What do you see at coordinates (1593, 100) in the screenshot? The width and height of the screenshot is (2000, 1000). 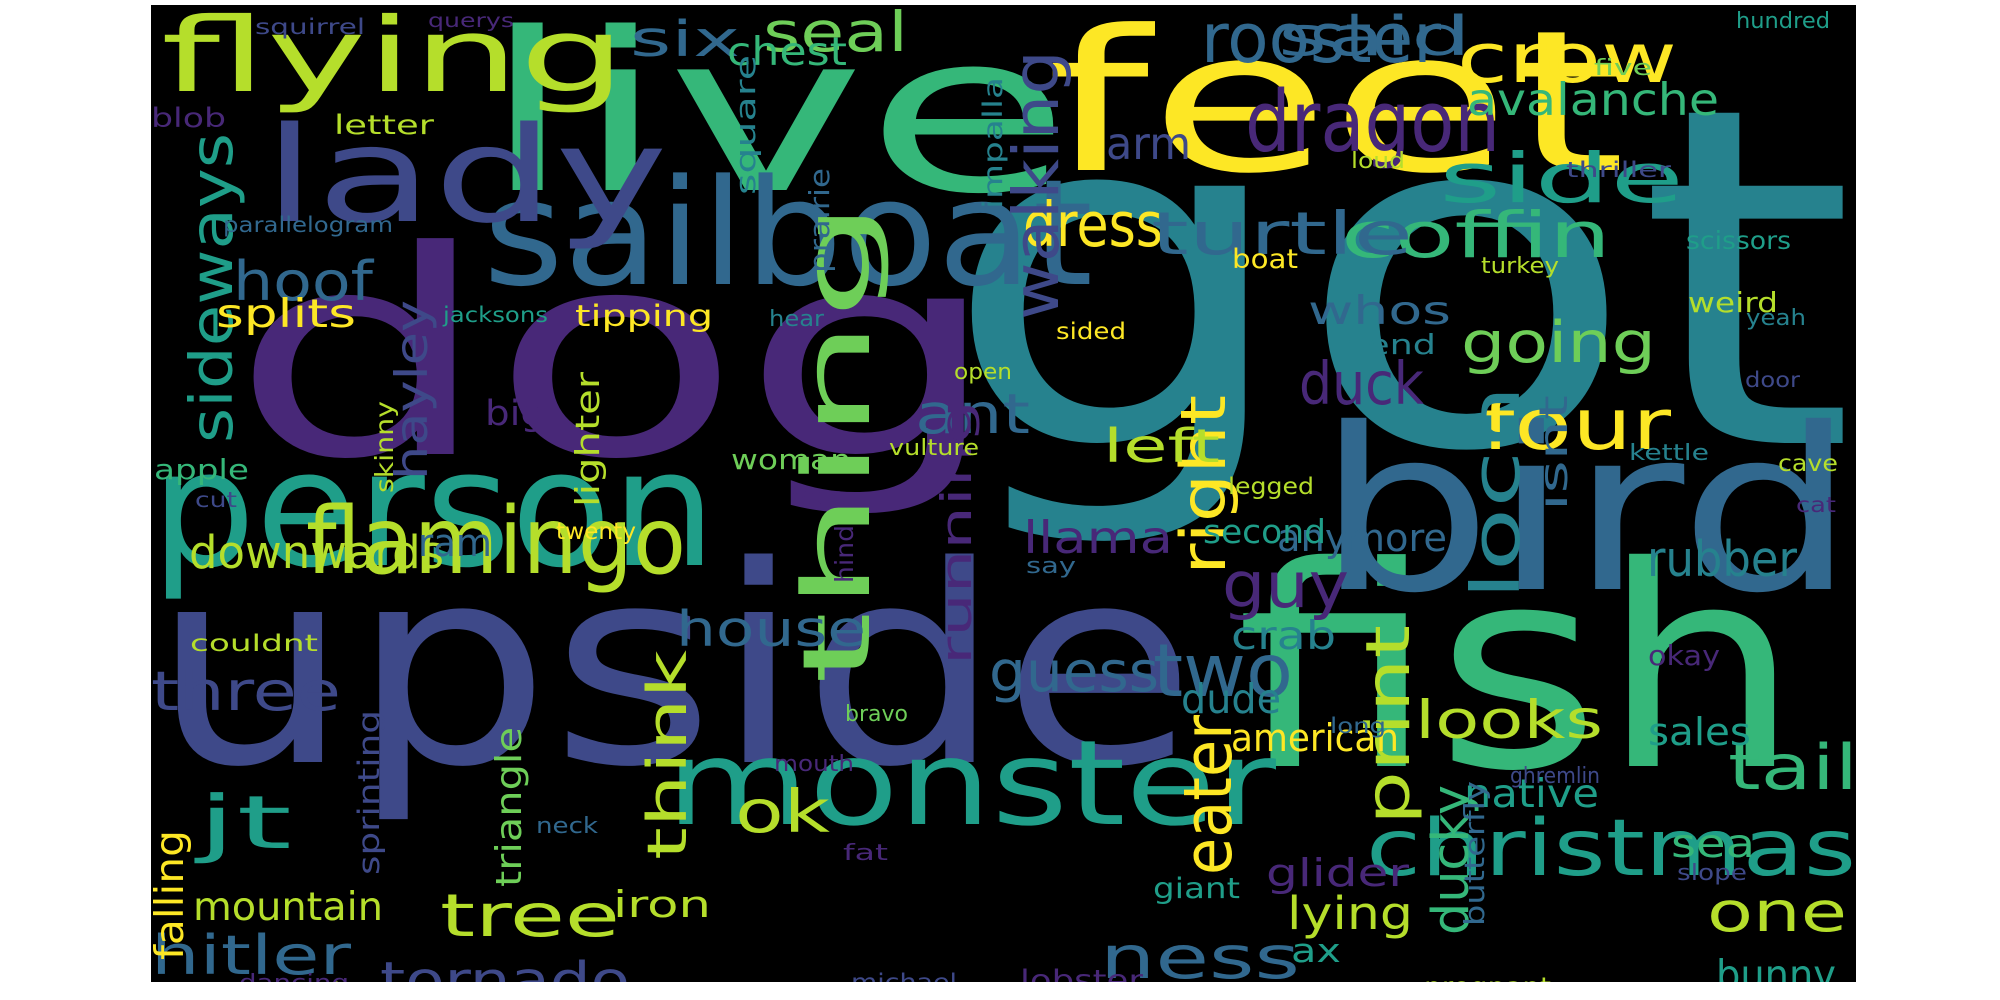 I see `word: avalanche` at bounding box center [1593, 100].